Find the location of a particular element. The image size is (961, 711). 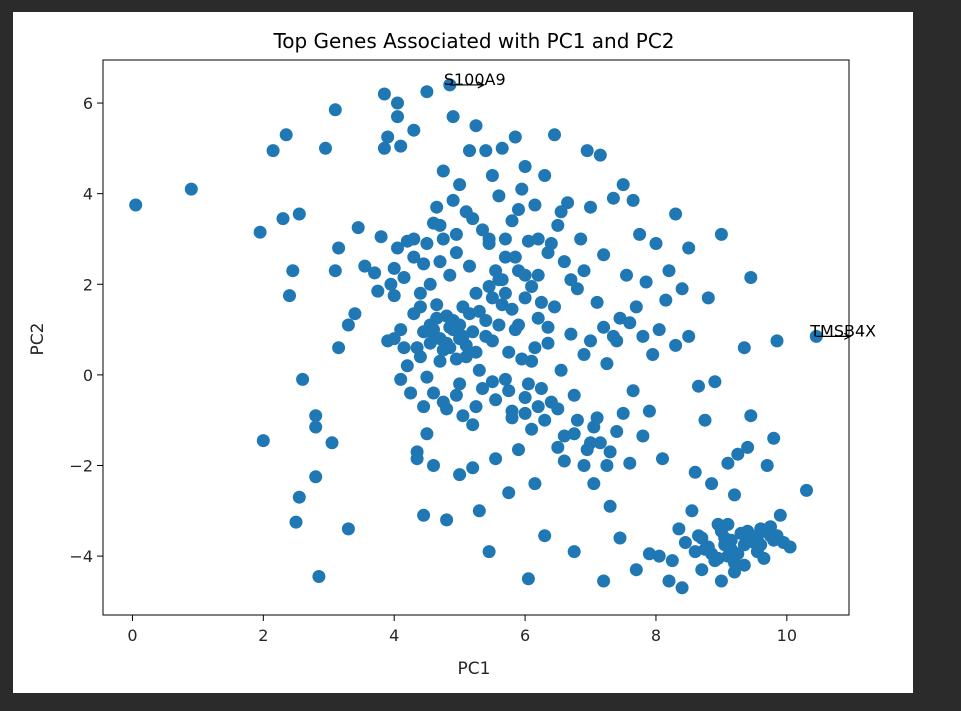

annotation-arrow is located at coordinates (834, 336).